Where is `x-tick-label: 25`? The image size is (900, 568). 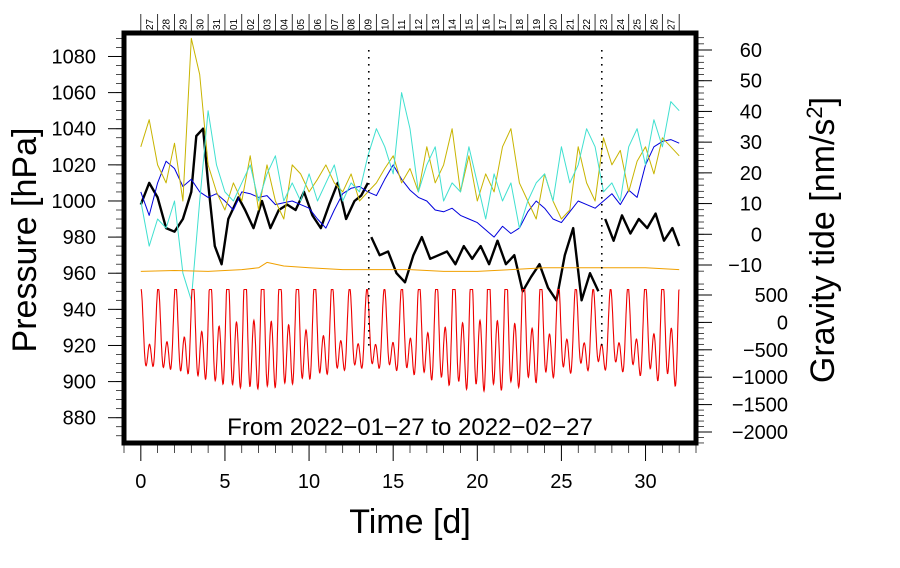 x-tick-label: 25 is located at coordinates (561, 482).